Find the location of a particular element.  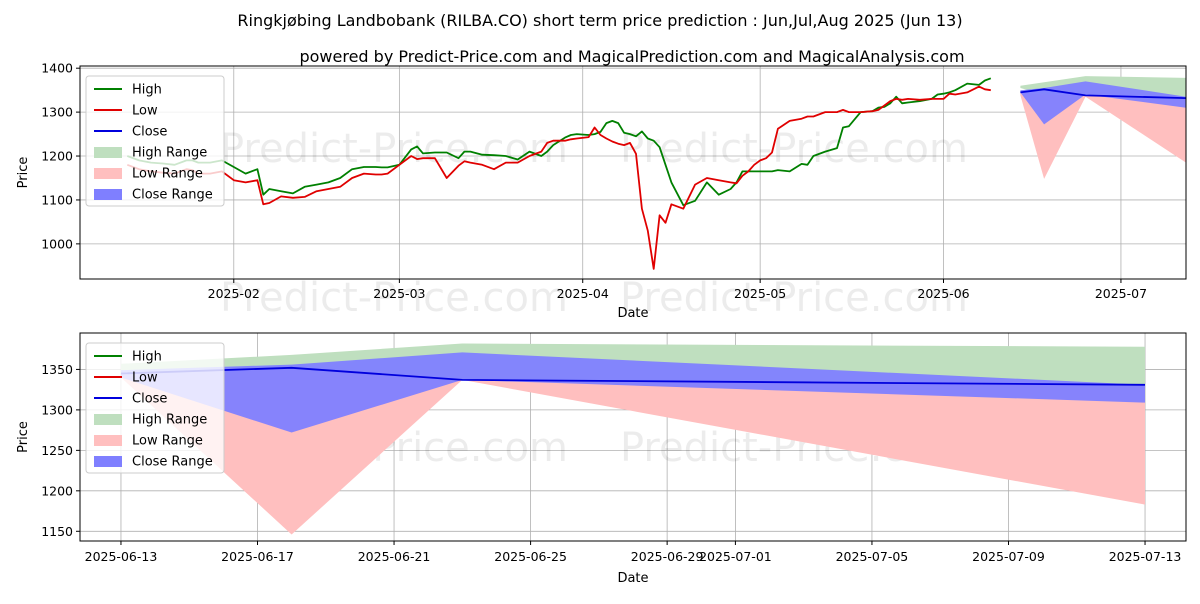

y-tick-label: 1150 is located at coordinates (57, 531).